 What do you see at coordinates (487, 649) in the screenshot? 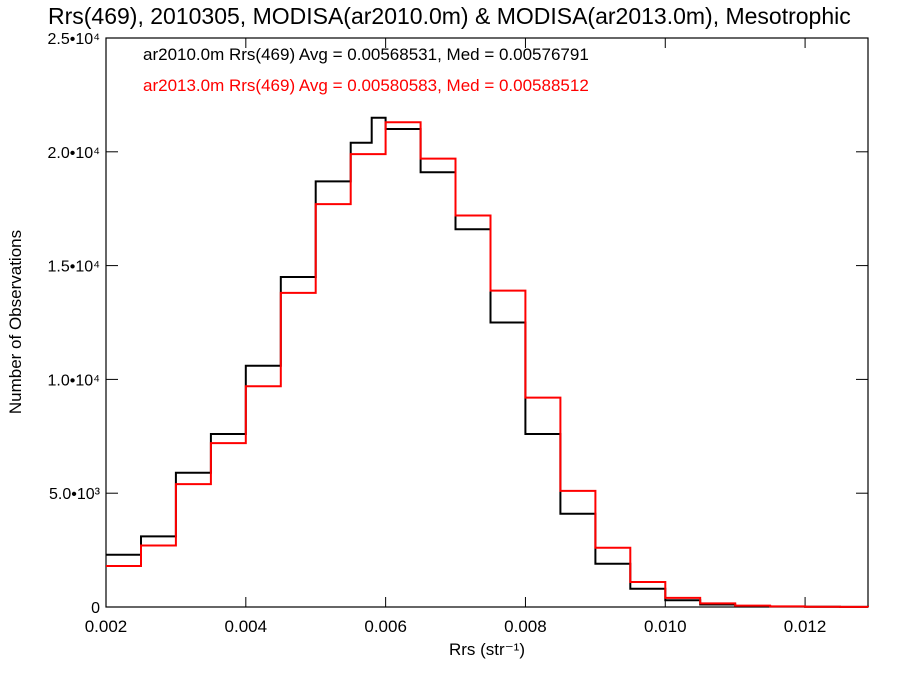
I see `x-axis-label: Rrs (str⁻¹)` at bounding box center [487, 649].